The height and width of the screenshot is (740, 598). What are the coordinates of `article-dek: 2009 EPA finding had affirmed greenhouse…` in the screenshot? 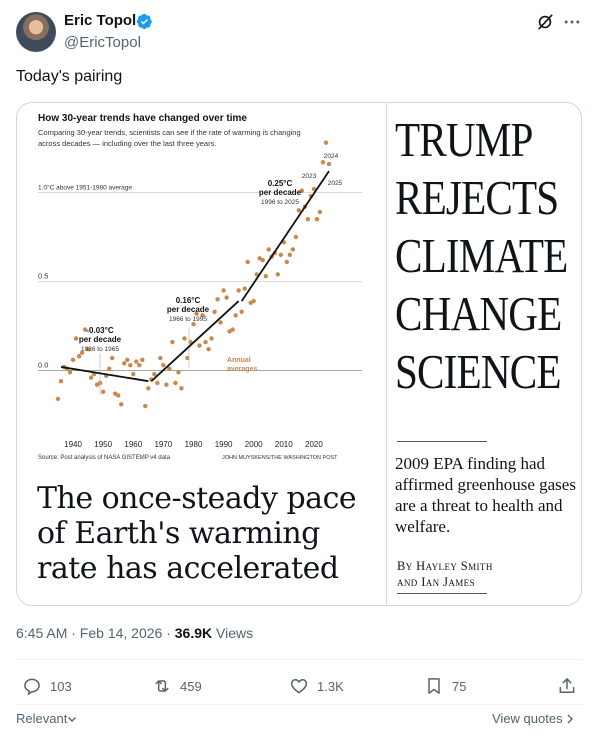 It's located at (485, 495).